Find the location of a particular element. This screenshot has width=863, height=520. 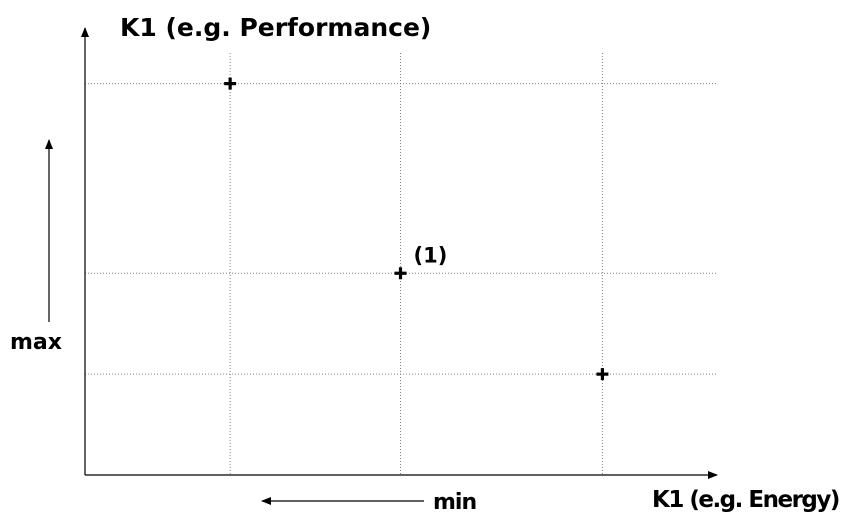

y-axis-title: K1 (e.g. Performance) is located at coordinates (275, 27).